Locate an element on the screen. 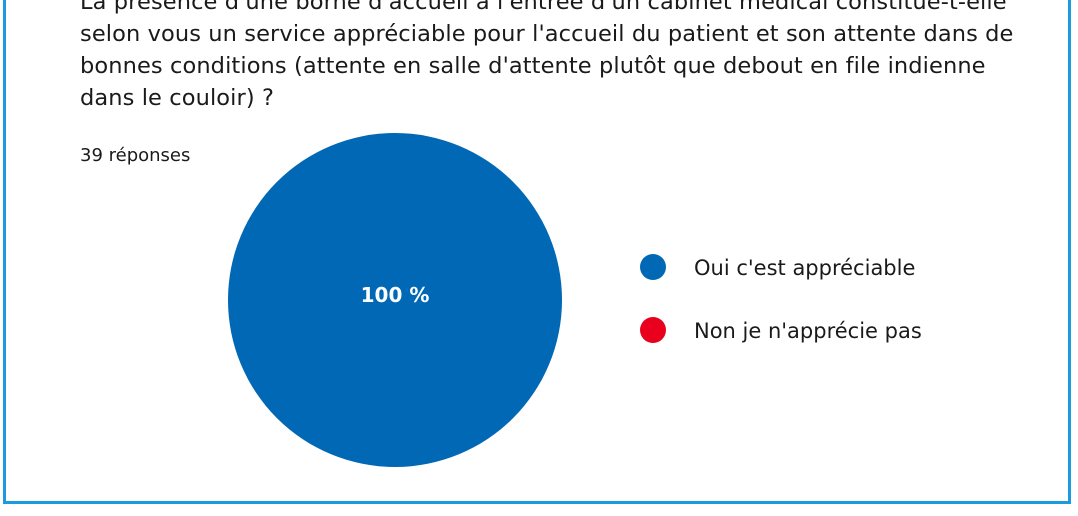 The width and height of the screenshot is (1078, 516). response-count: 39 réponses is located at coordinates (135, 155).